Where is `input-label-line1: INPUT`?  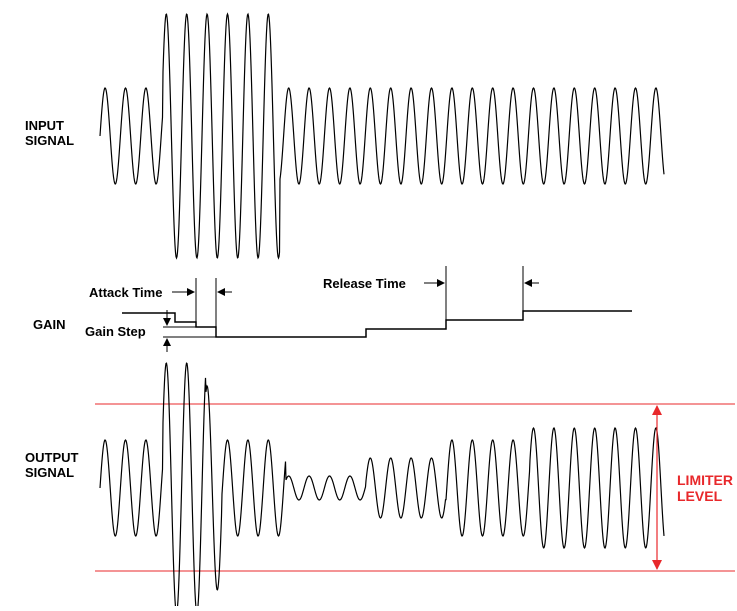
input-label-line1: INPUT is located at coordinates (44, 125).